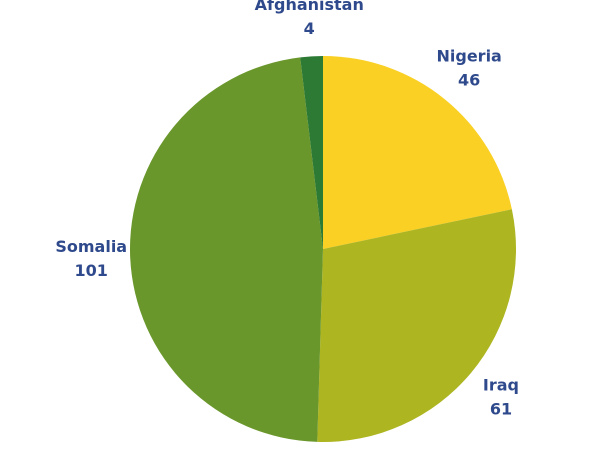 The width and height of the screenshot is (600, 450). What do you see at coordinates (309, 28) in the screenshot?
I see `slice-value: 4` at bounding box center [309, 28].